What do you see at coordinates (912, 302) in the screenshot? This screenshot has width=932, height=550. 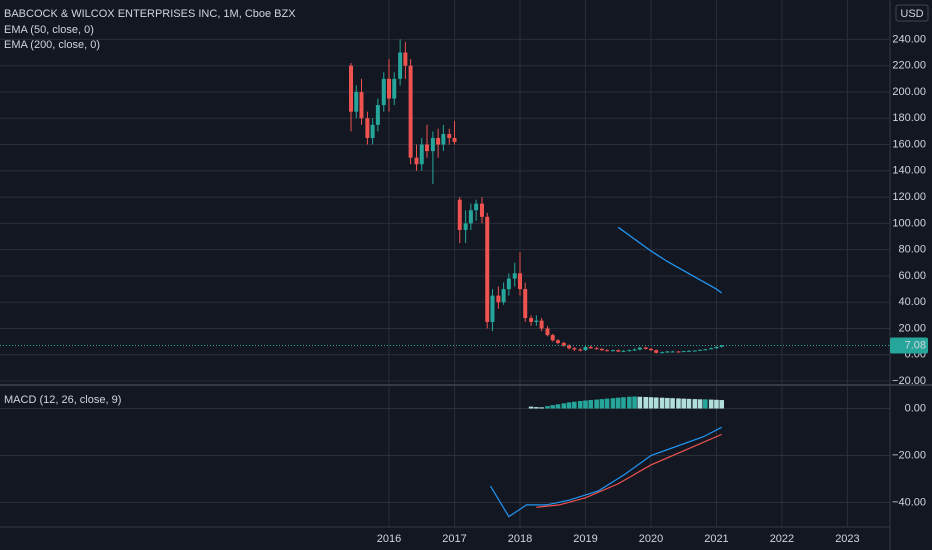 I see `y-tick-label: 40.00` at bounding box center [912, 302].